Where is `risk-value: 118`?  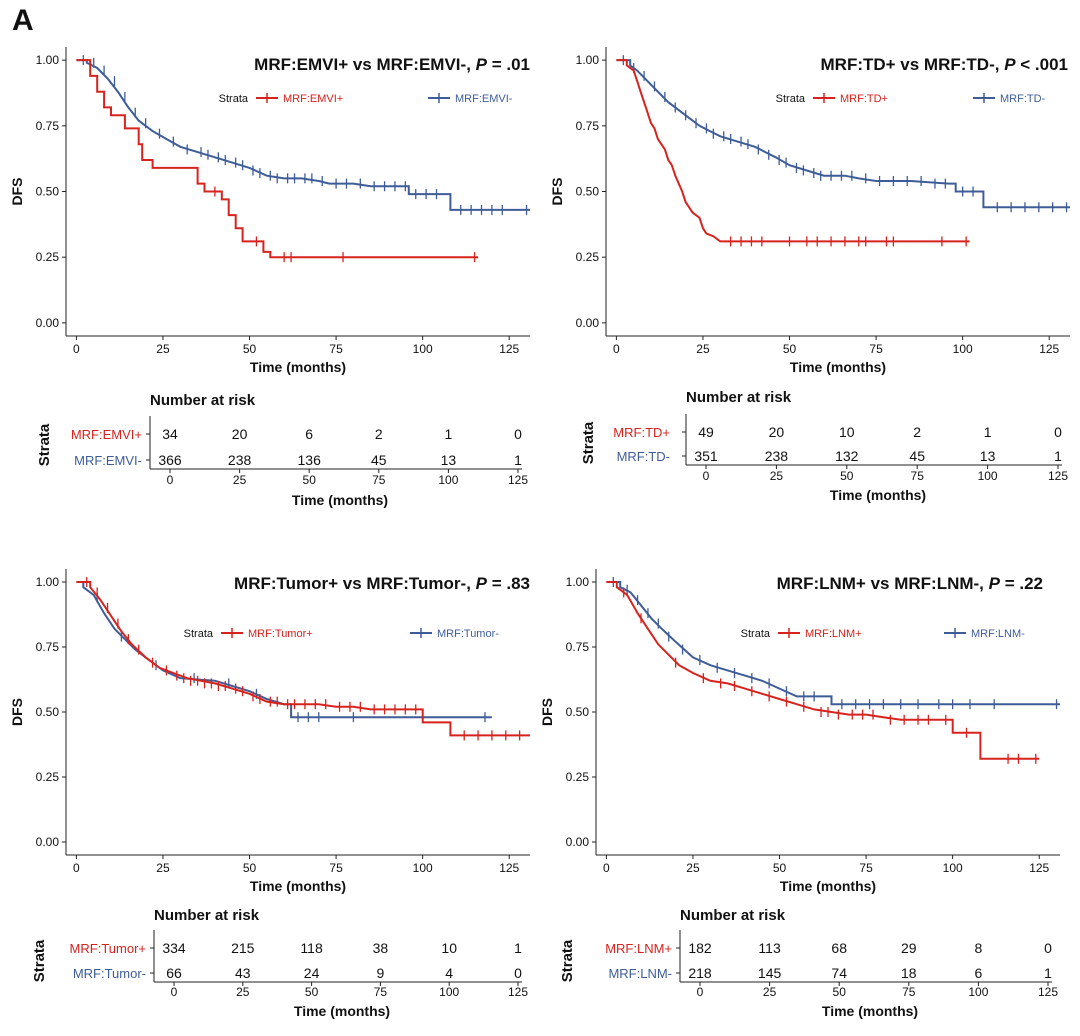 risk-value: 118 is located at coordinates (311, 948).